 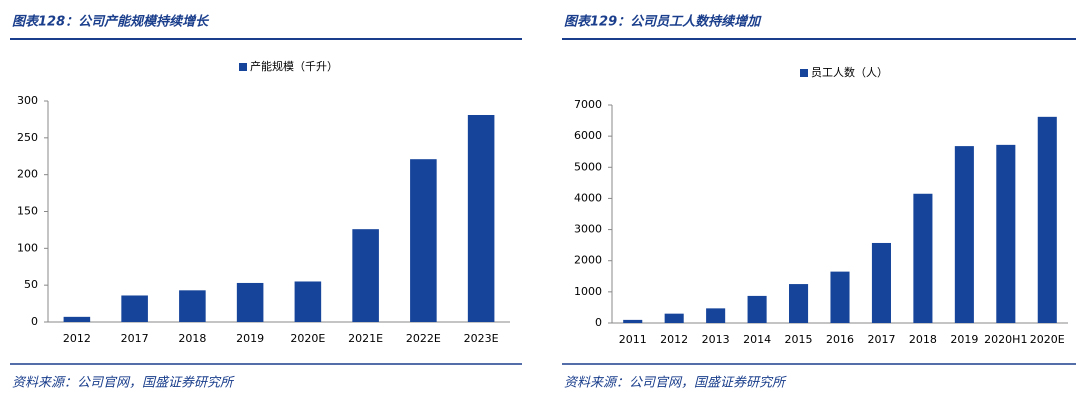 I want to click on y-tick-label: 6000, so click(x=588, y=135).